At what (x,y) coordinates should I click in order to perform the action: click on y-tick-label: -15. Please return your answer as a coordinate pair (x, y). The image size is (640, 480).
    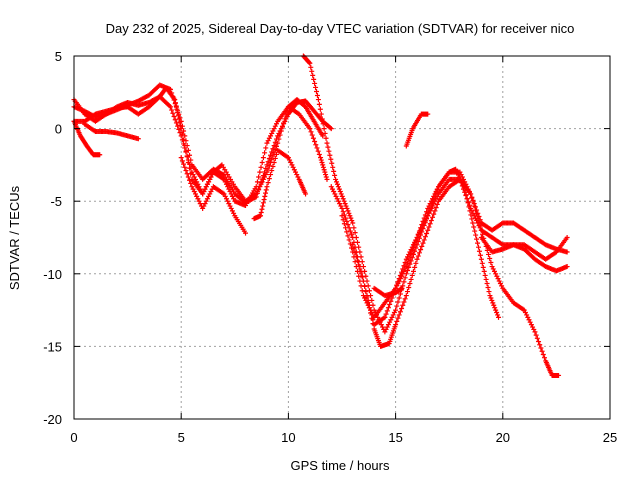
    Looking at the image, I should click on (52, 346).